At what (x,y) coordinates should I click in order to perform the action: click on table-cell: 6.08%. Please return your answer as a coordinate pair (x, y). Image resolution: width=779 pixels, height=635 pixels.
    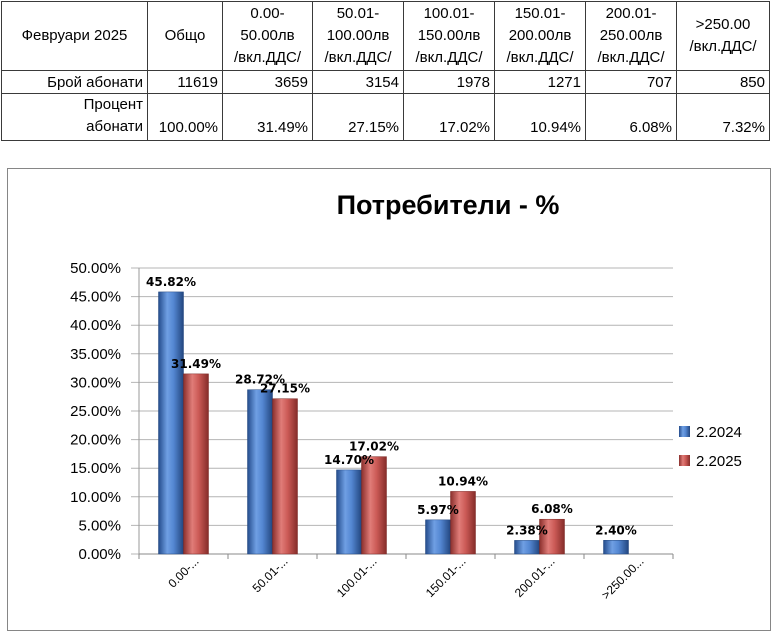
    Looking at the image, I should click on (631, 117).